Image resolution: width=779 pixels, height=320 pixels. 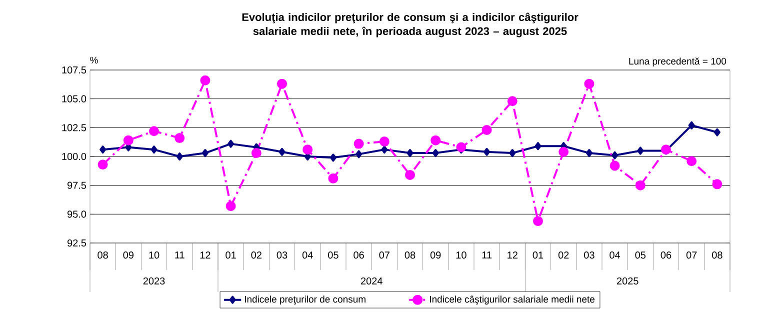 I want to click on y-tick-label: 95.0, so click(x=76, y=214).